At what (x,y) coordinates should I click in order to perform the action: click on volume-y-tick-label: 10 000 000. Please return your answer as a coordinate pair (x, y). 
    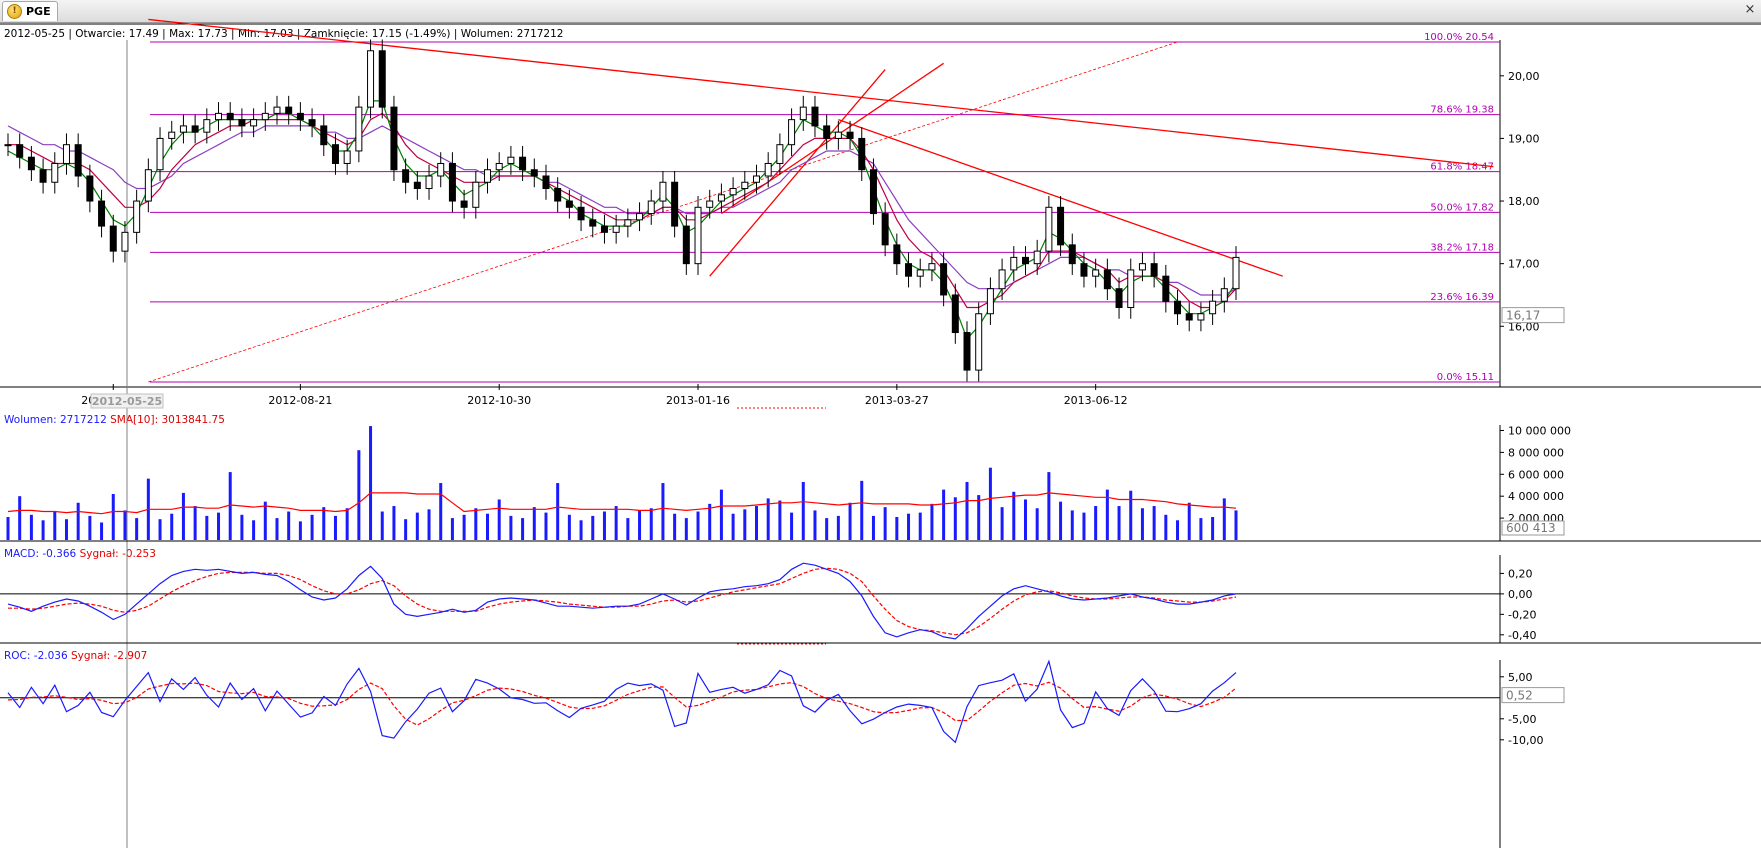
    Looking at the image, I should click on (1539, 430).